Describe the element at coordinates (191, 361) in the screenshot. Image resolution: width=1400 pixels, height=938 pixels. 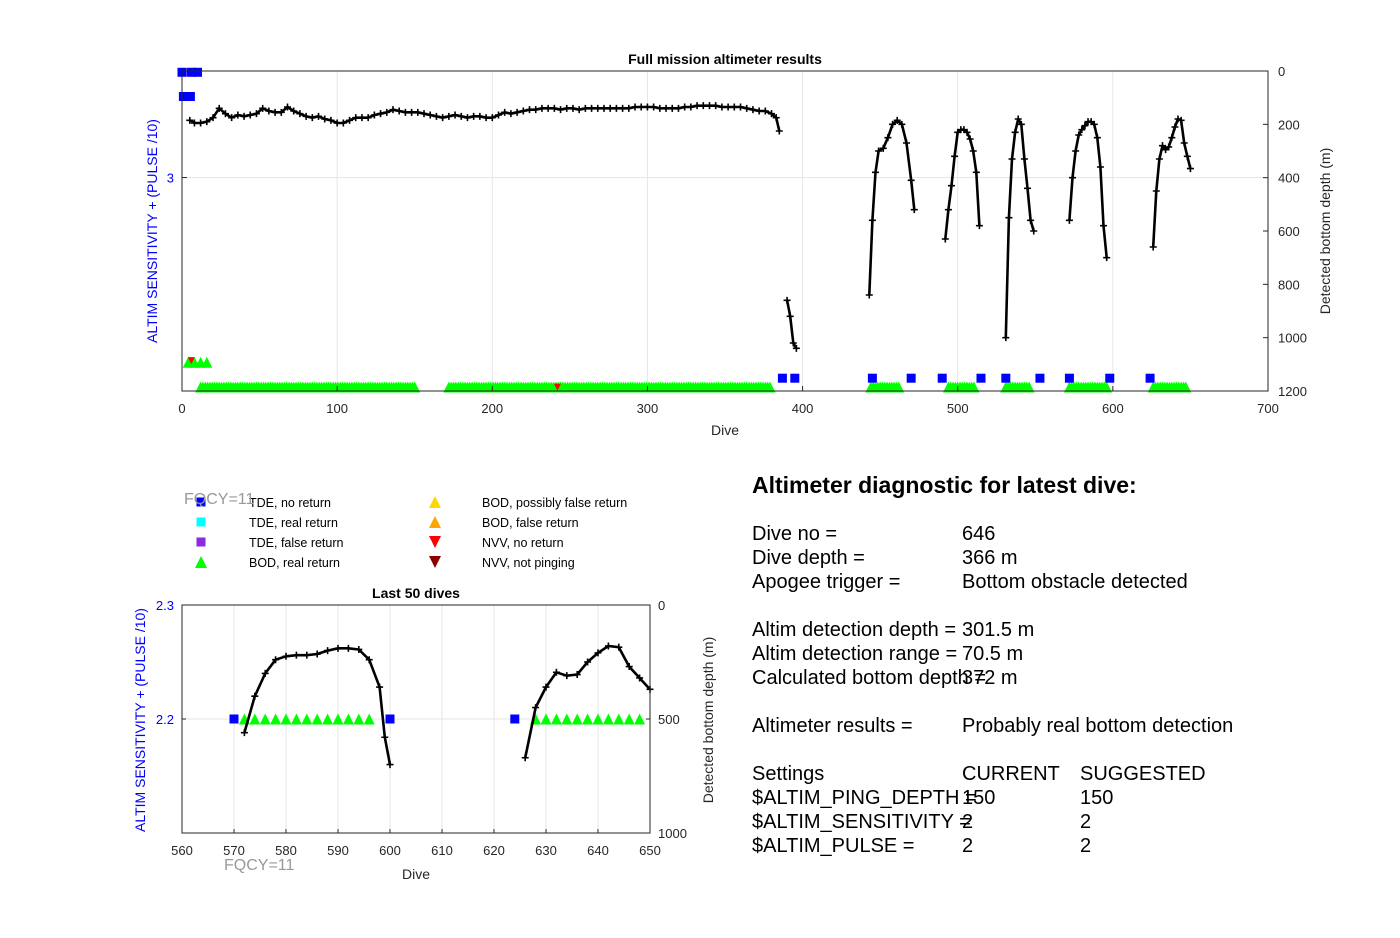
I see `nvv-no-return-marker` at that location.